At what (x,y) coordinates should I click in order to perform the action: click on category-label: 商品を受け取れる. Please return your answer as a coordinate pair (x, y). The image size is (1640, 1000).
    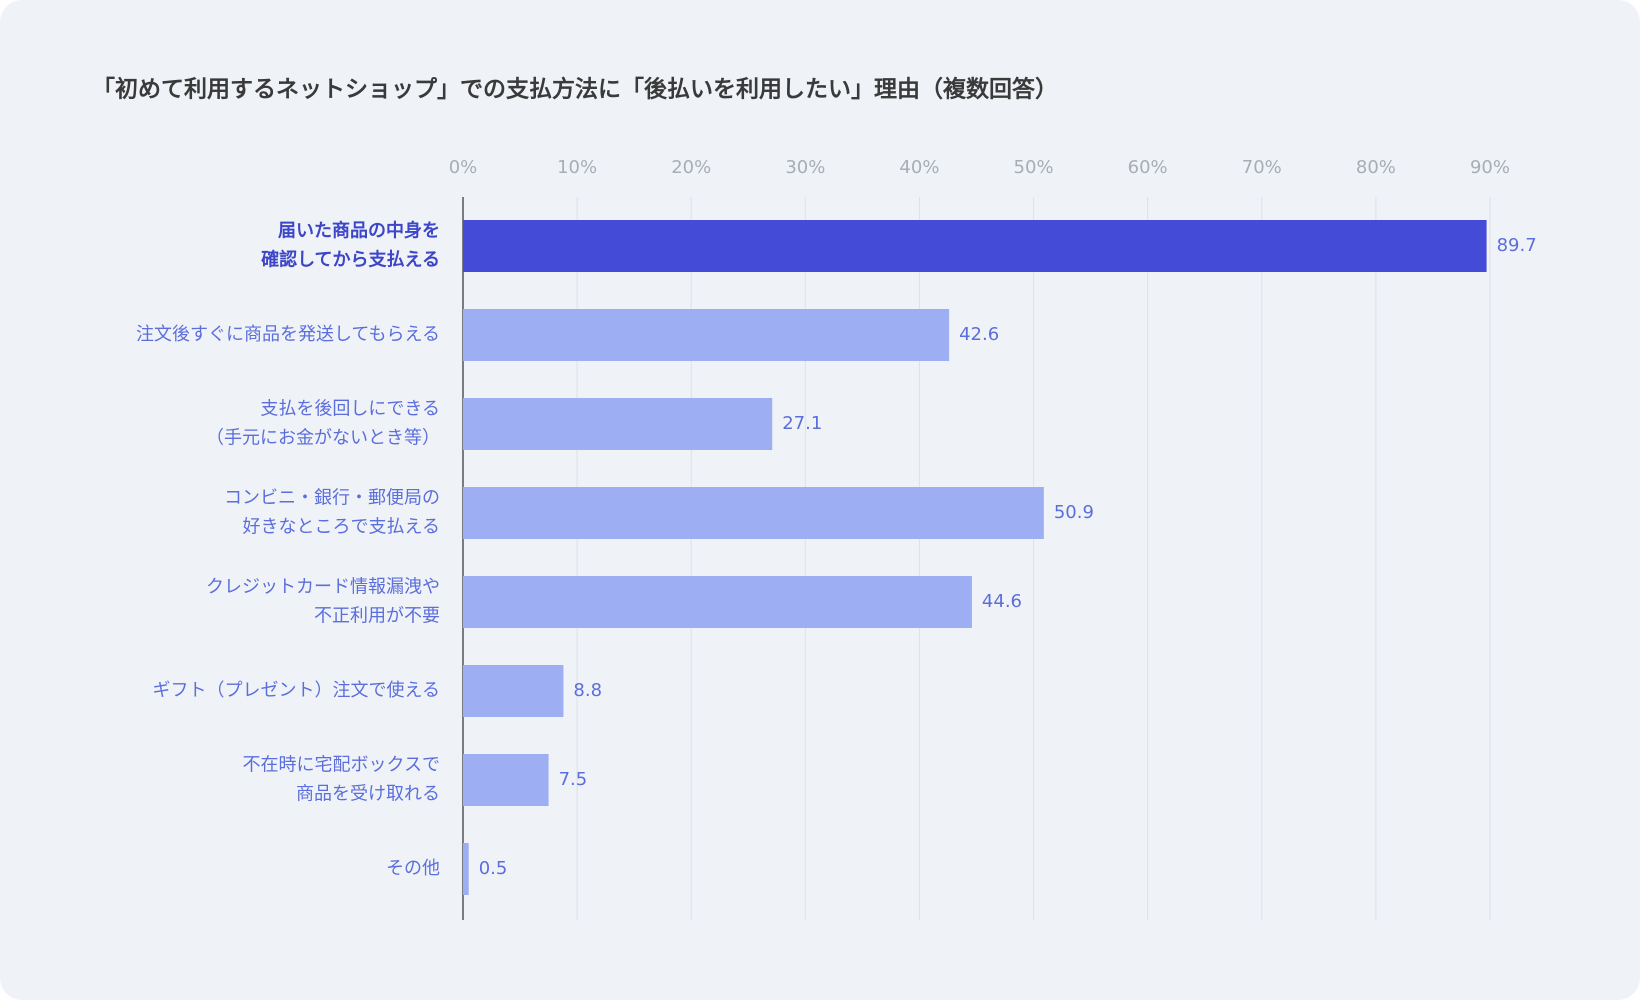
    Looking at the image, I should click on (368, 794).